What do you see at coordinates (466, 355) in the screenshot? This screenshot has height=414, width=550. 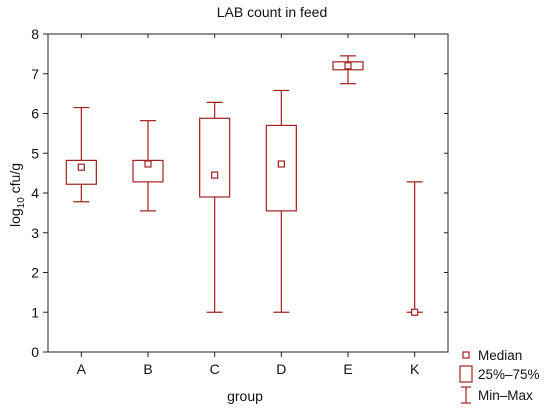 I see `legend-median-icon` at bounding box center [466, 355].